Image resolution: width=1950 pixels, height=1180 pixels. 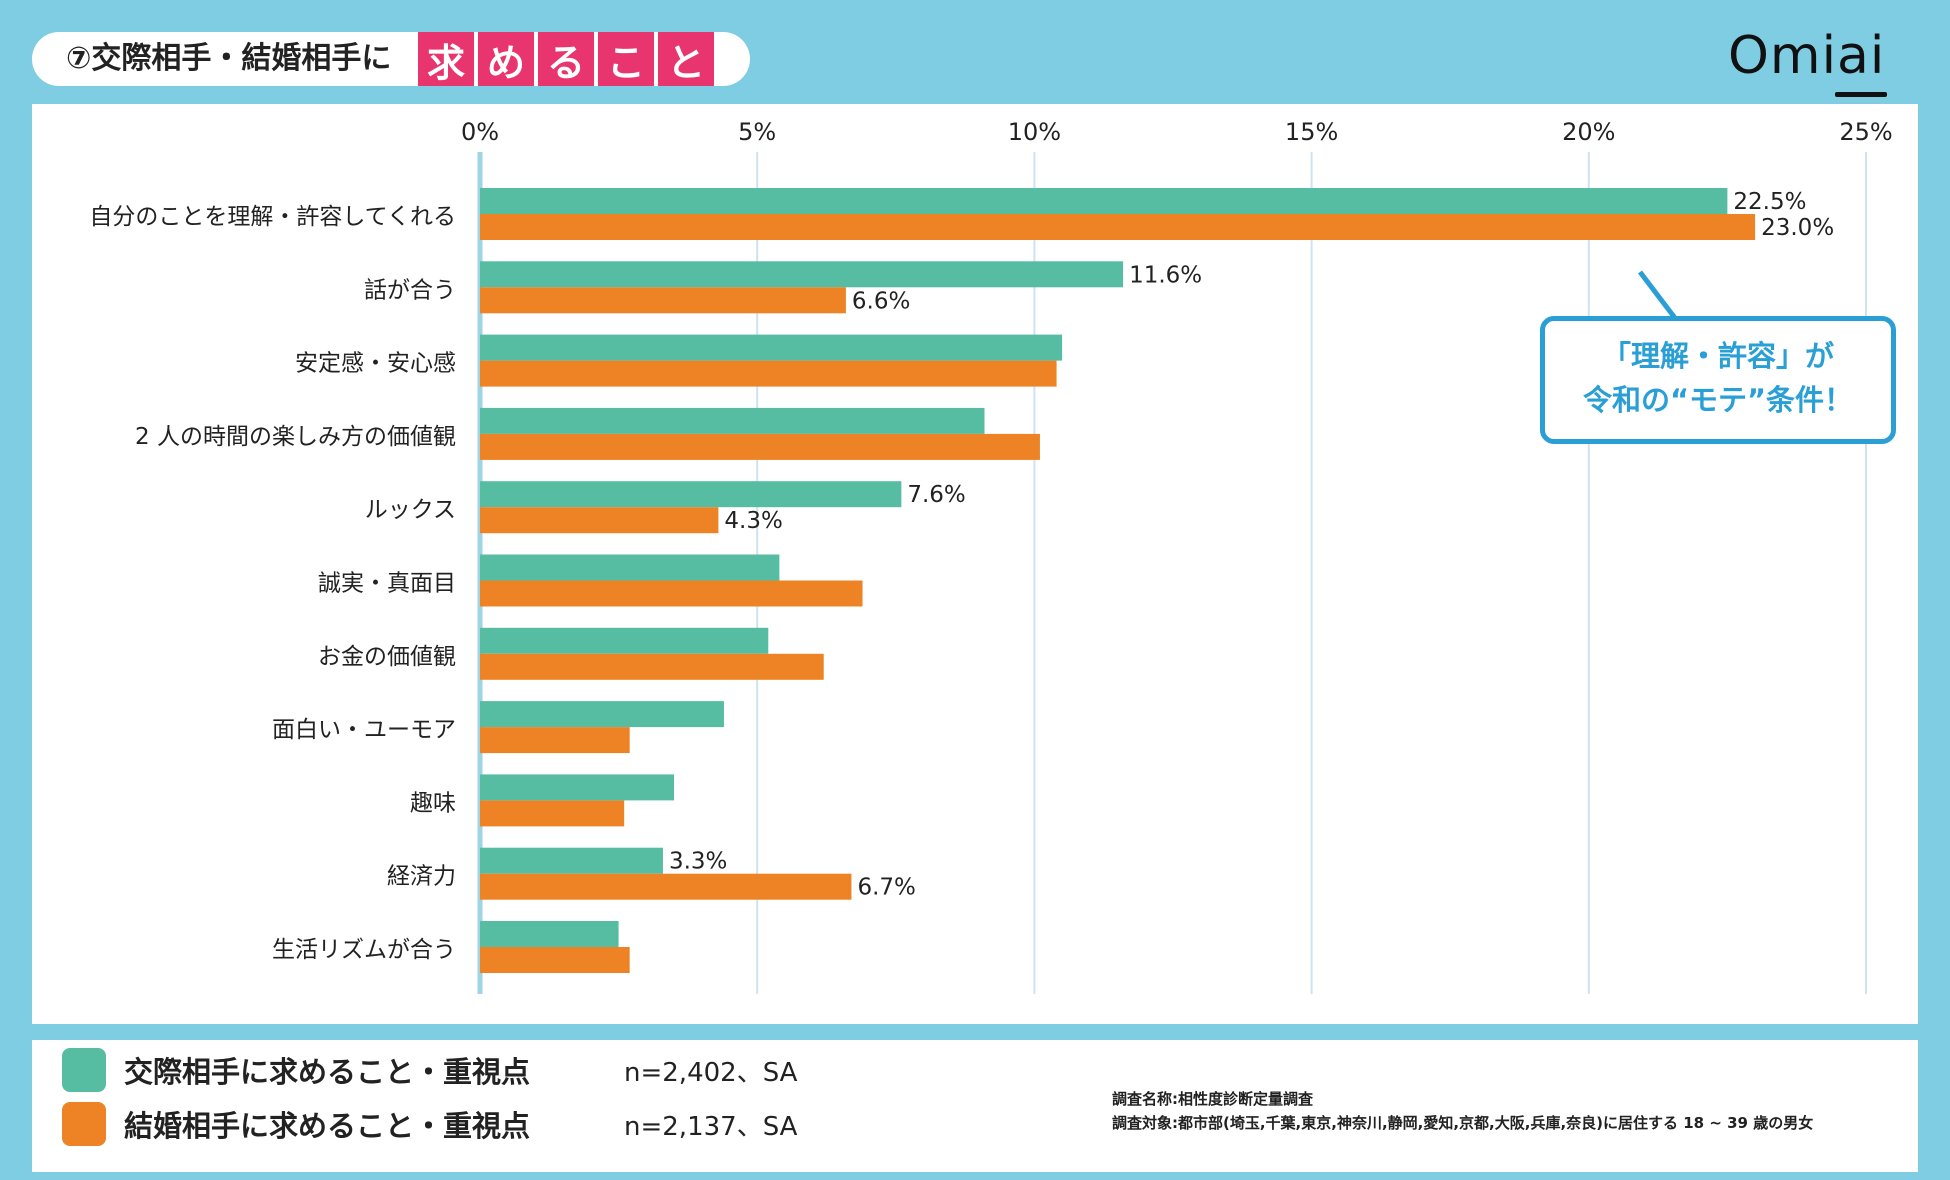 What do you see at coordinates (1769, 202) in the screenshot?
I see `data-label: 22.5%` at bounding box center [1769, 202].